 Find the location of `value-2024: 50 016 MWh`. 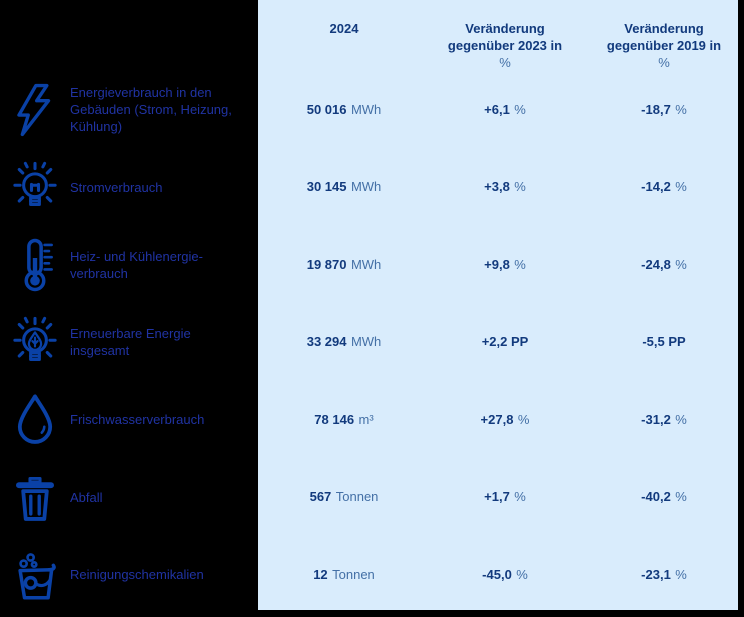

value-2024: 50 016 MWh is located at coordinates (344, 110).